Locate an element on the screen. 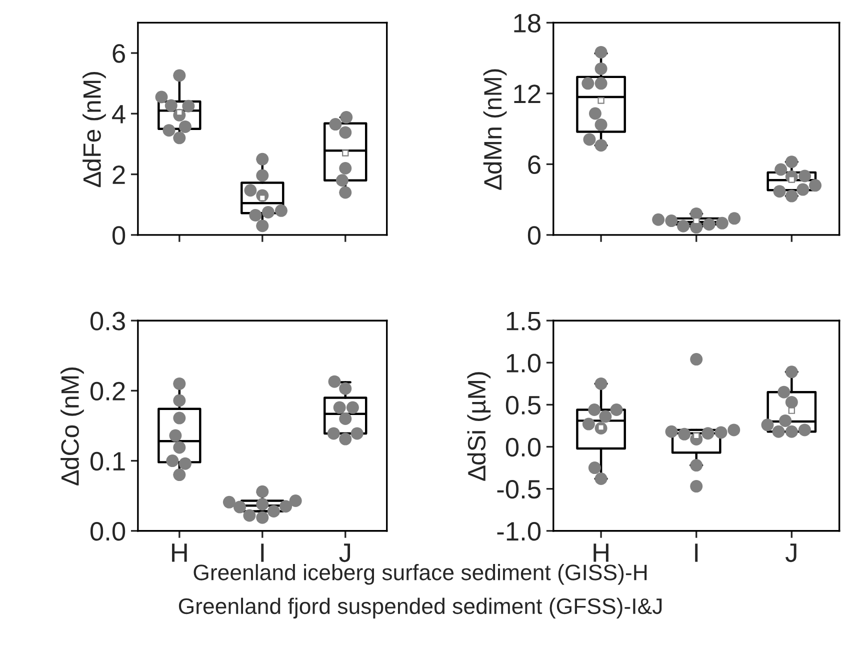  y-tick-label: 0.5 is located at coordinates (523, 405).